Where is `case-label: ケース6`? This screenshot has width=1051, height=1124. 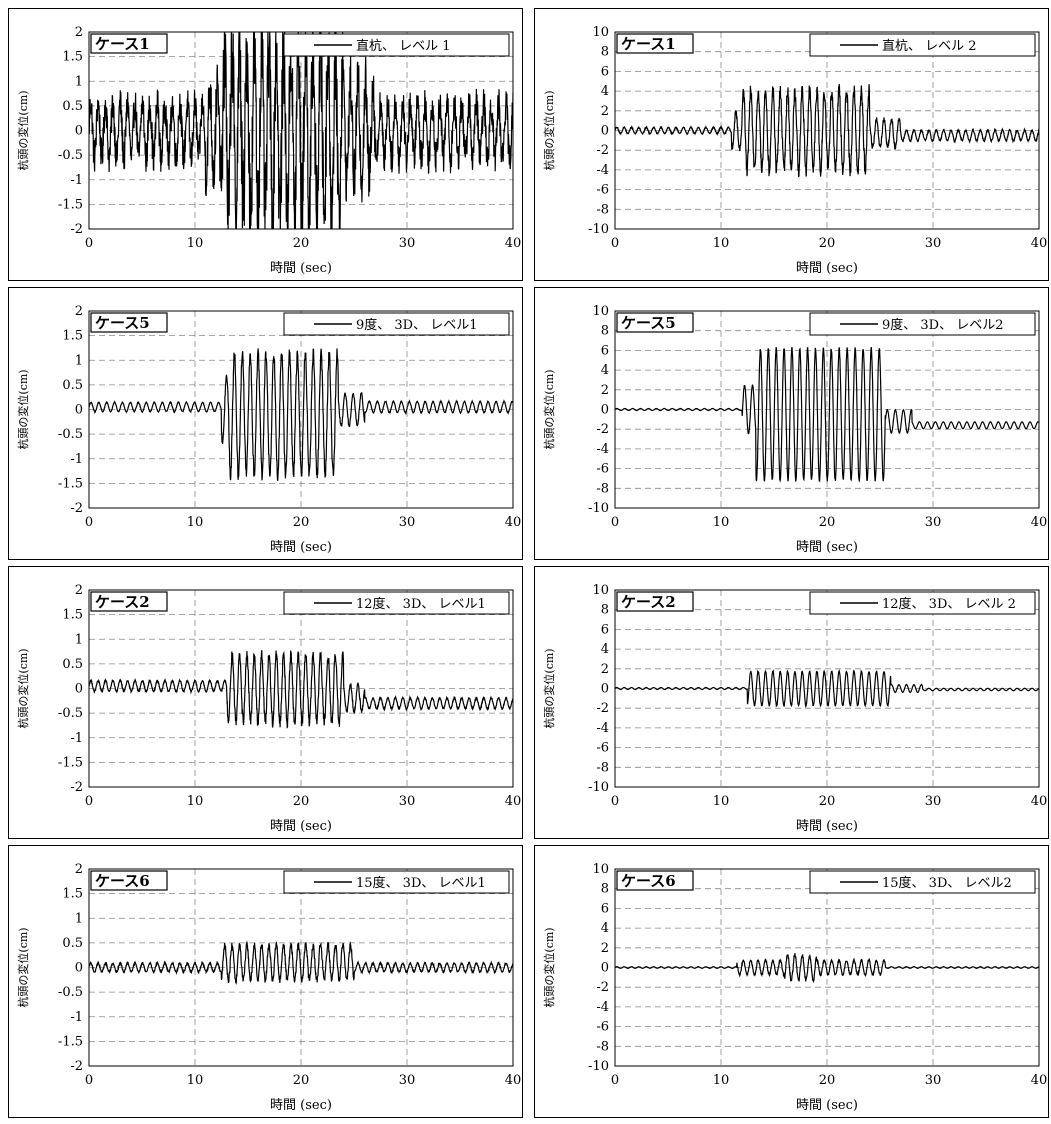
case-label: ケース6 is located at coordinates (648, 881).